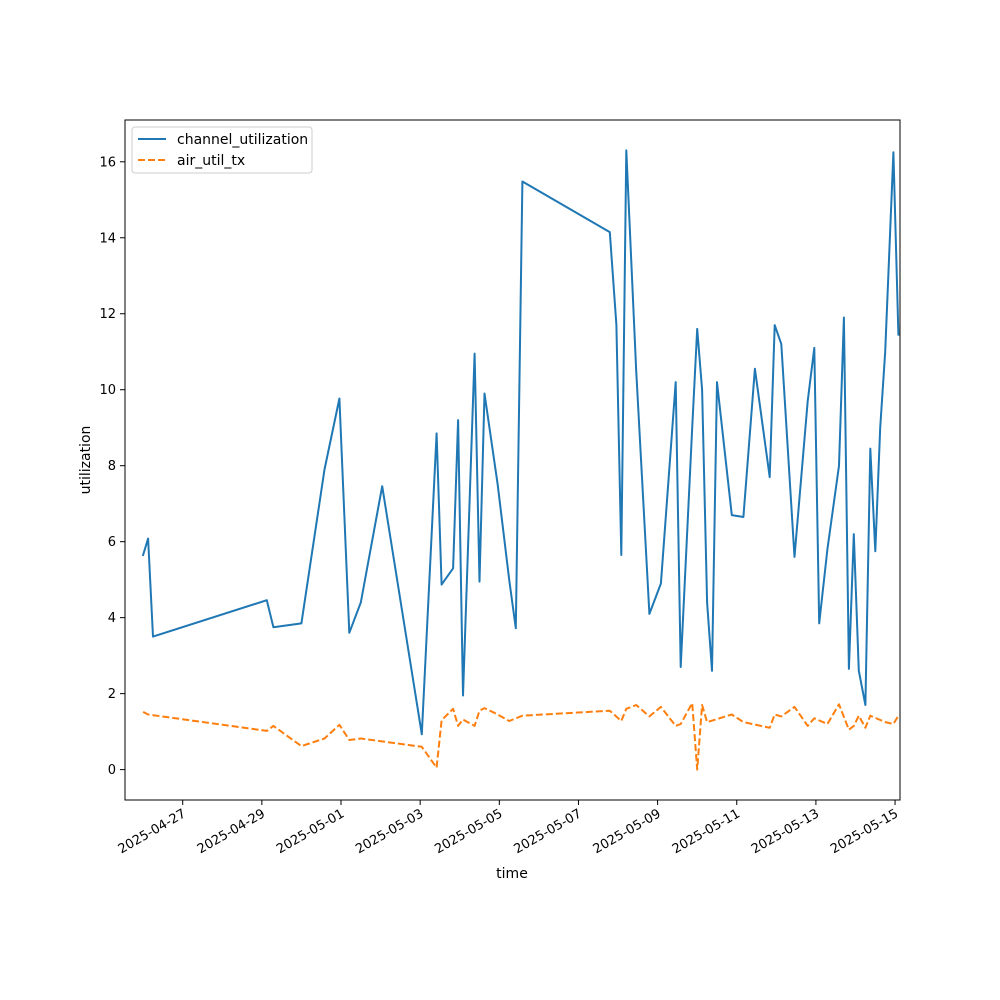 Image resolution: width=1000 pixels, height=1000 pixels. I want to click on legend: channel_utilization air_util_tx, so click(222, 150).